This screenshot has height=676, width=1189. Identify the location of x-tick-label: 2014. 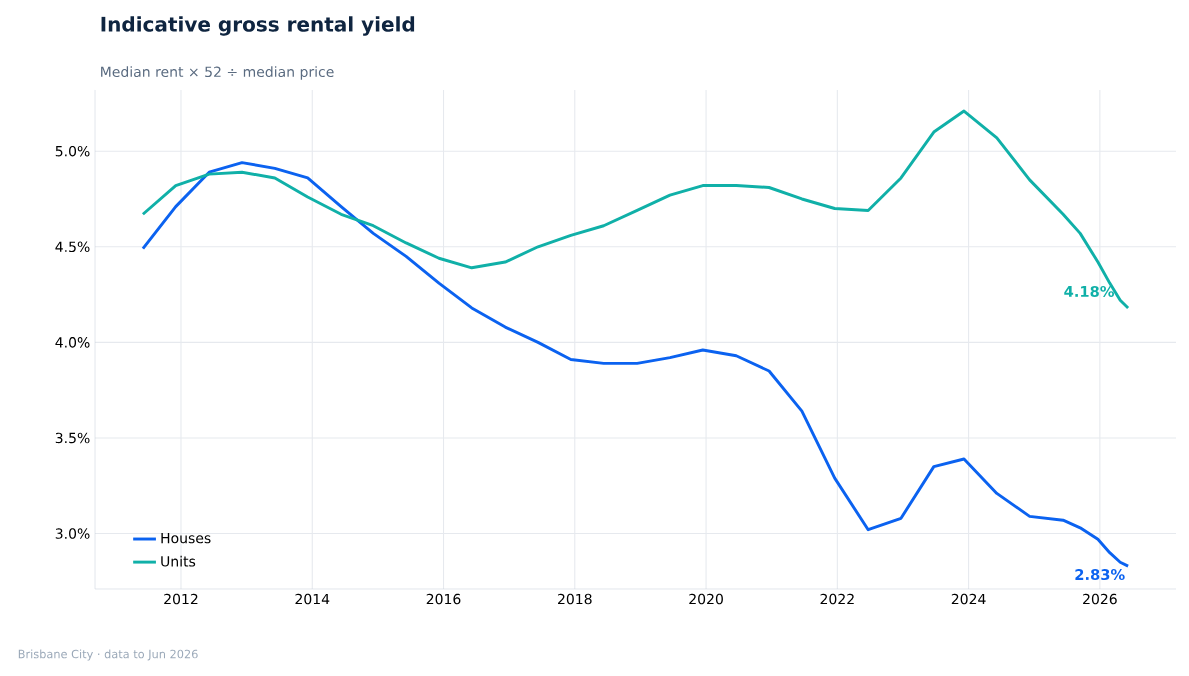
(312, 599).